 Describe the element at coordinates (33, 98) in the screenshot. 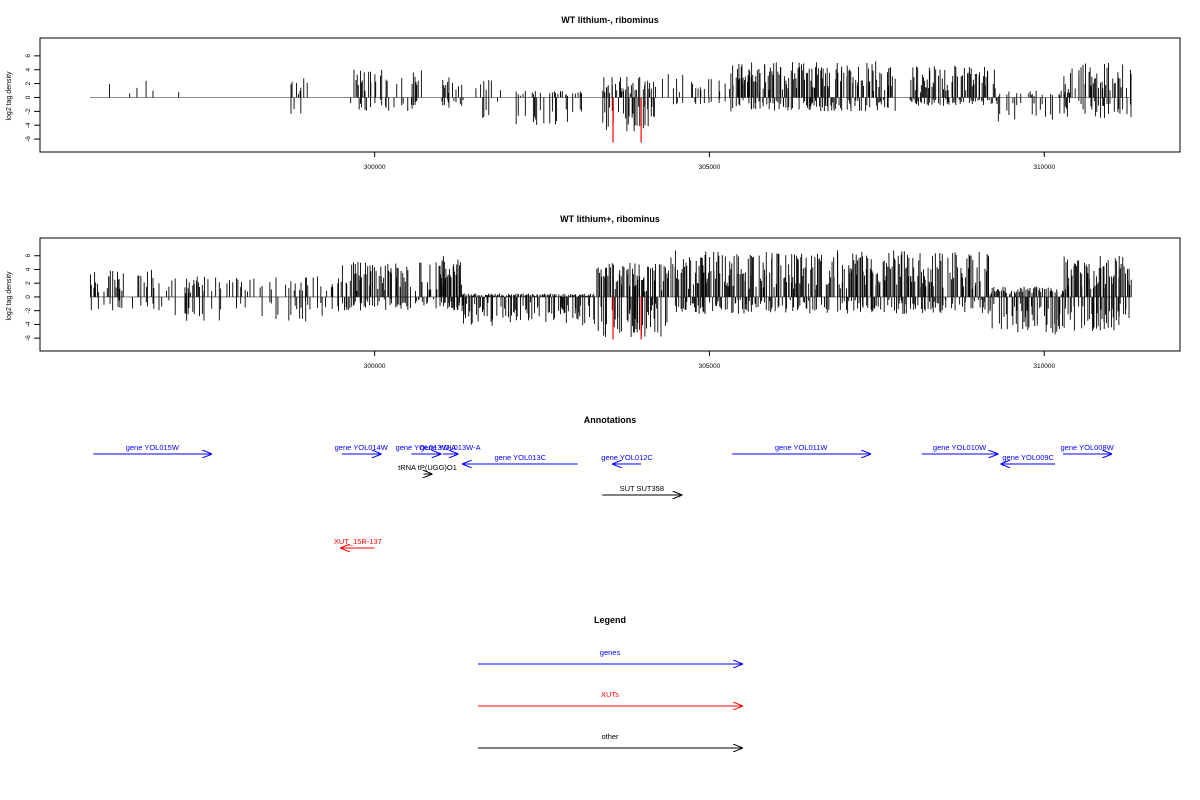

I see `panel-1-y-axis: -6 -4 -2 0 2 4 6` at that location.